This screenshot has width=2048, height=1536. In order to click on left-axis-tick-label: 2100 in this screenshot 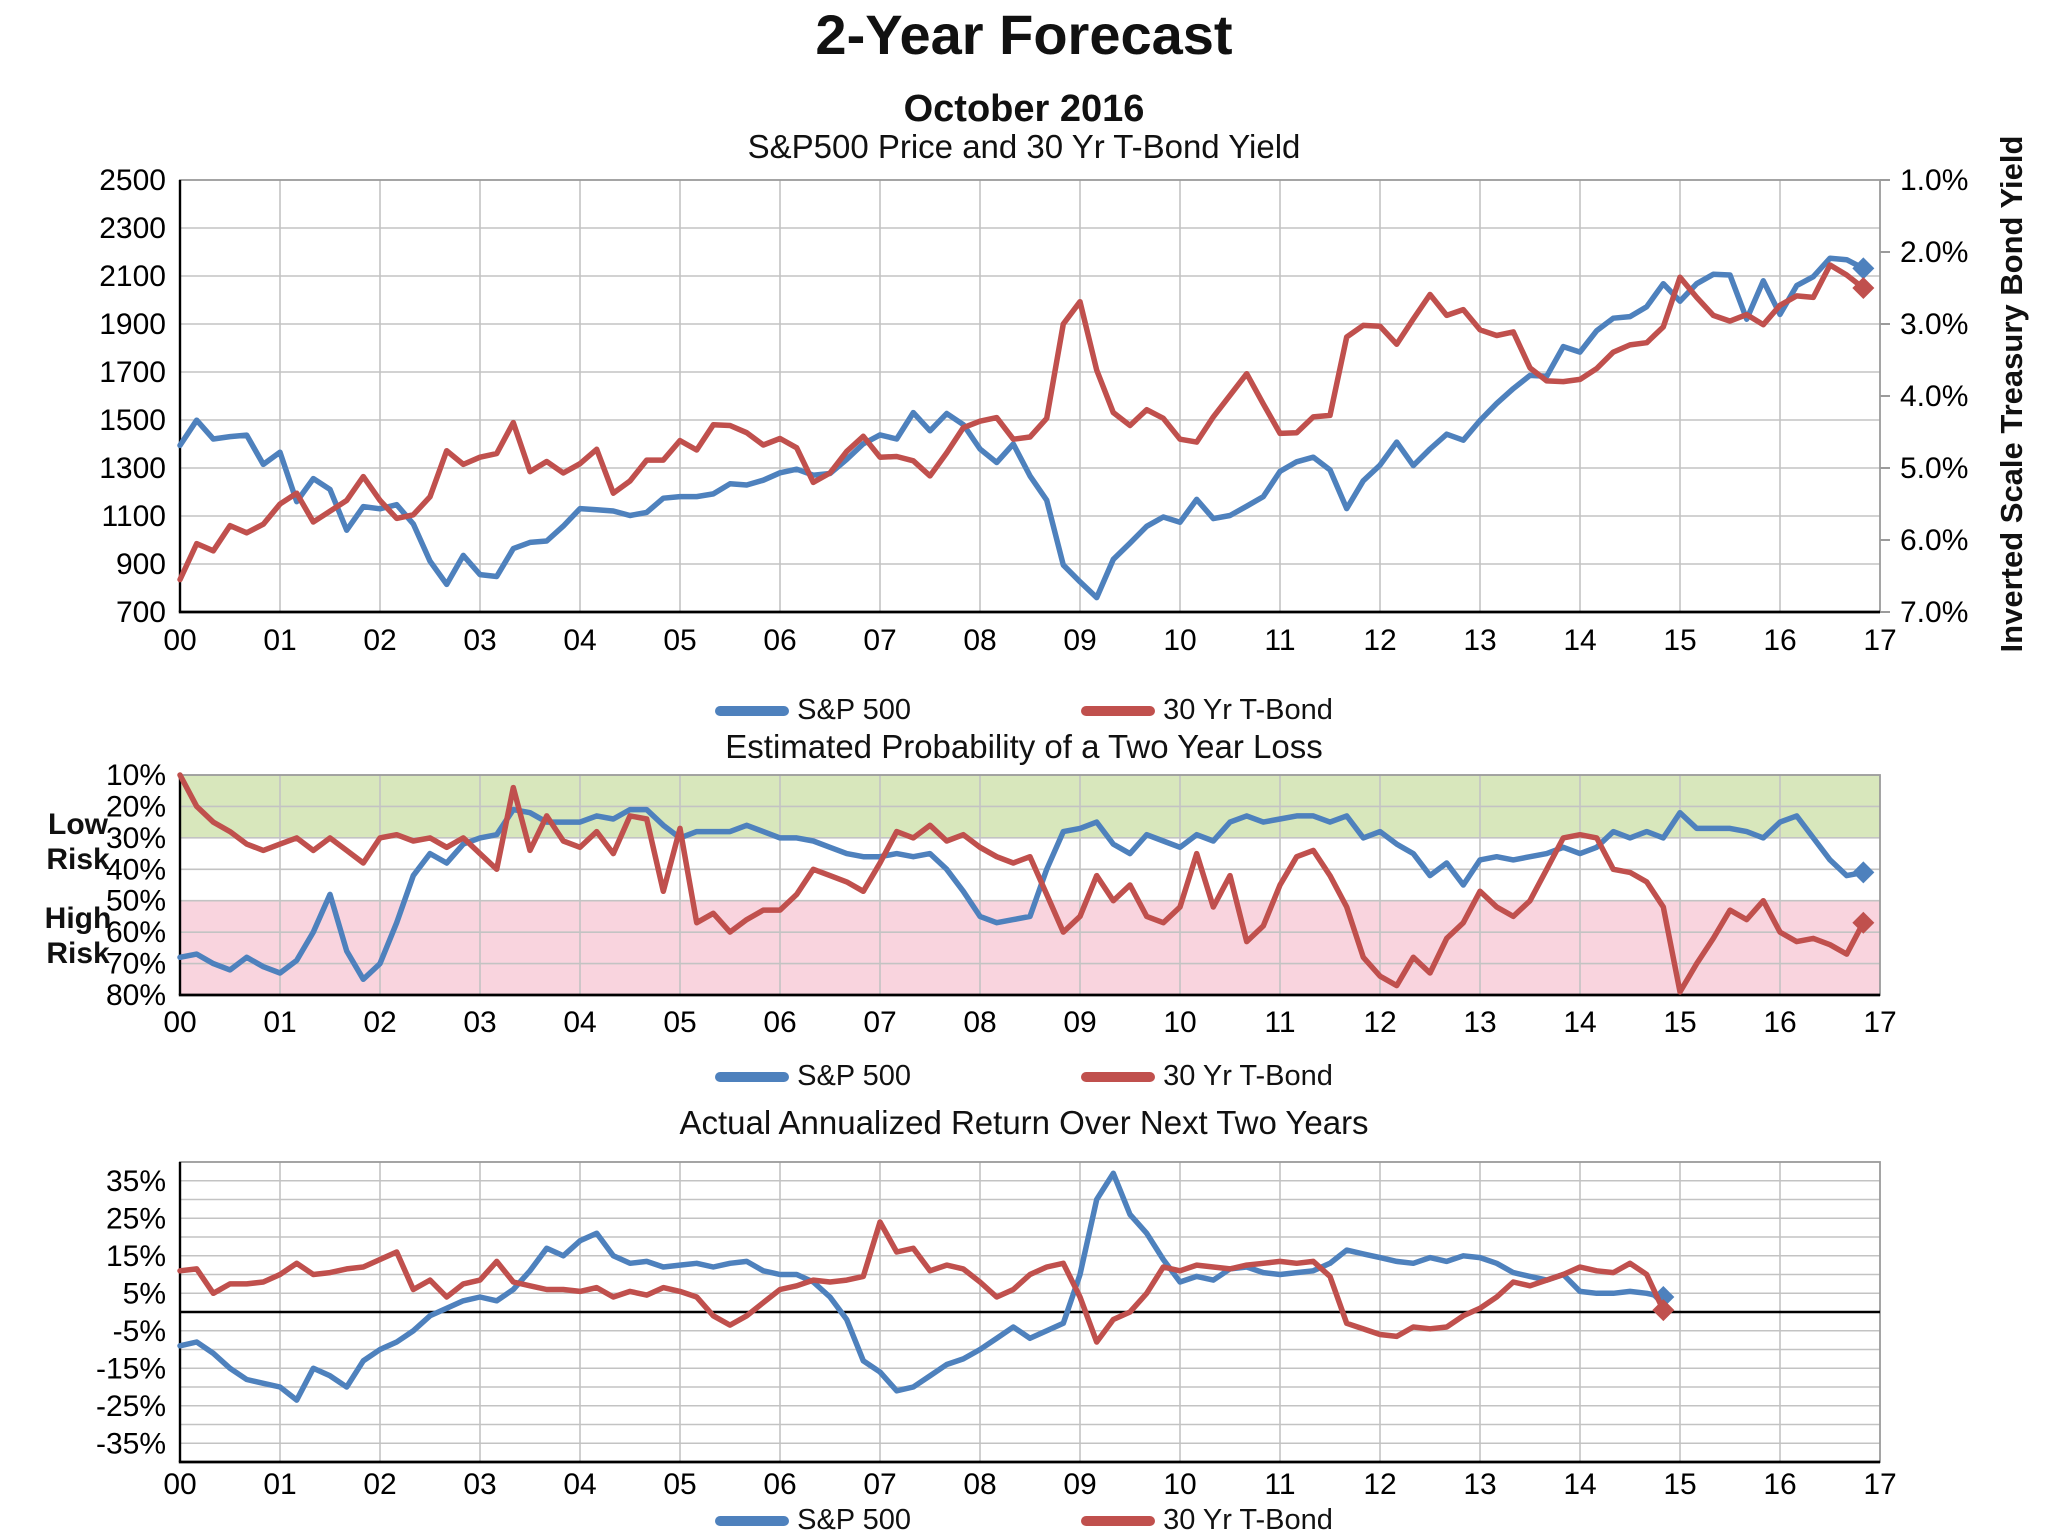, I will do `click(132, 276)`.